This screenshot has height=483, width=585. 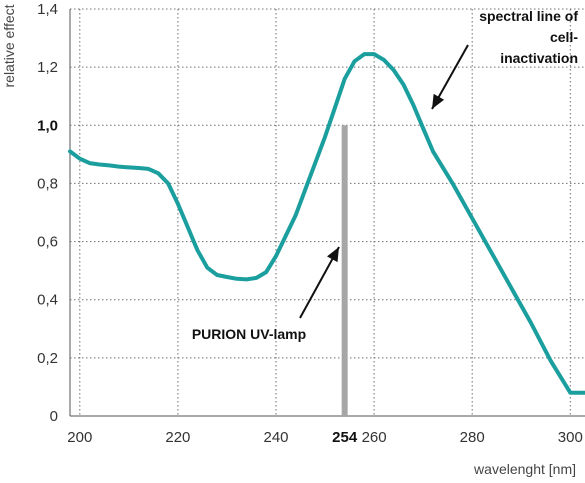 I want to click on y-tick-label: 0,8, so click(x=47, y=183).